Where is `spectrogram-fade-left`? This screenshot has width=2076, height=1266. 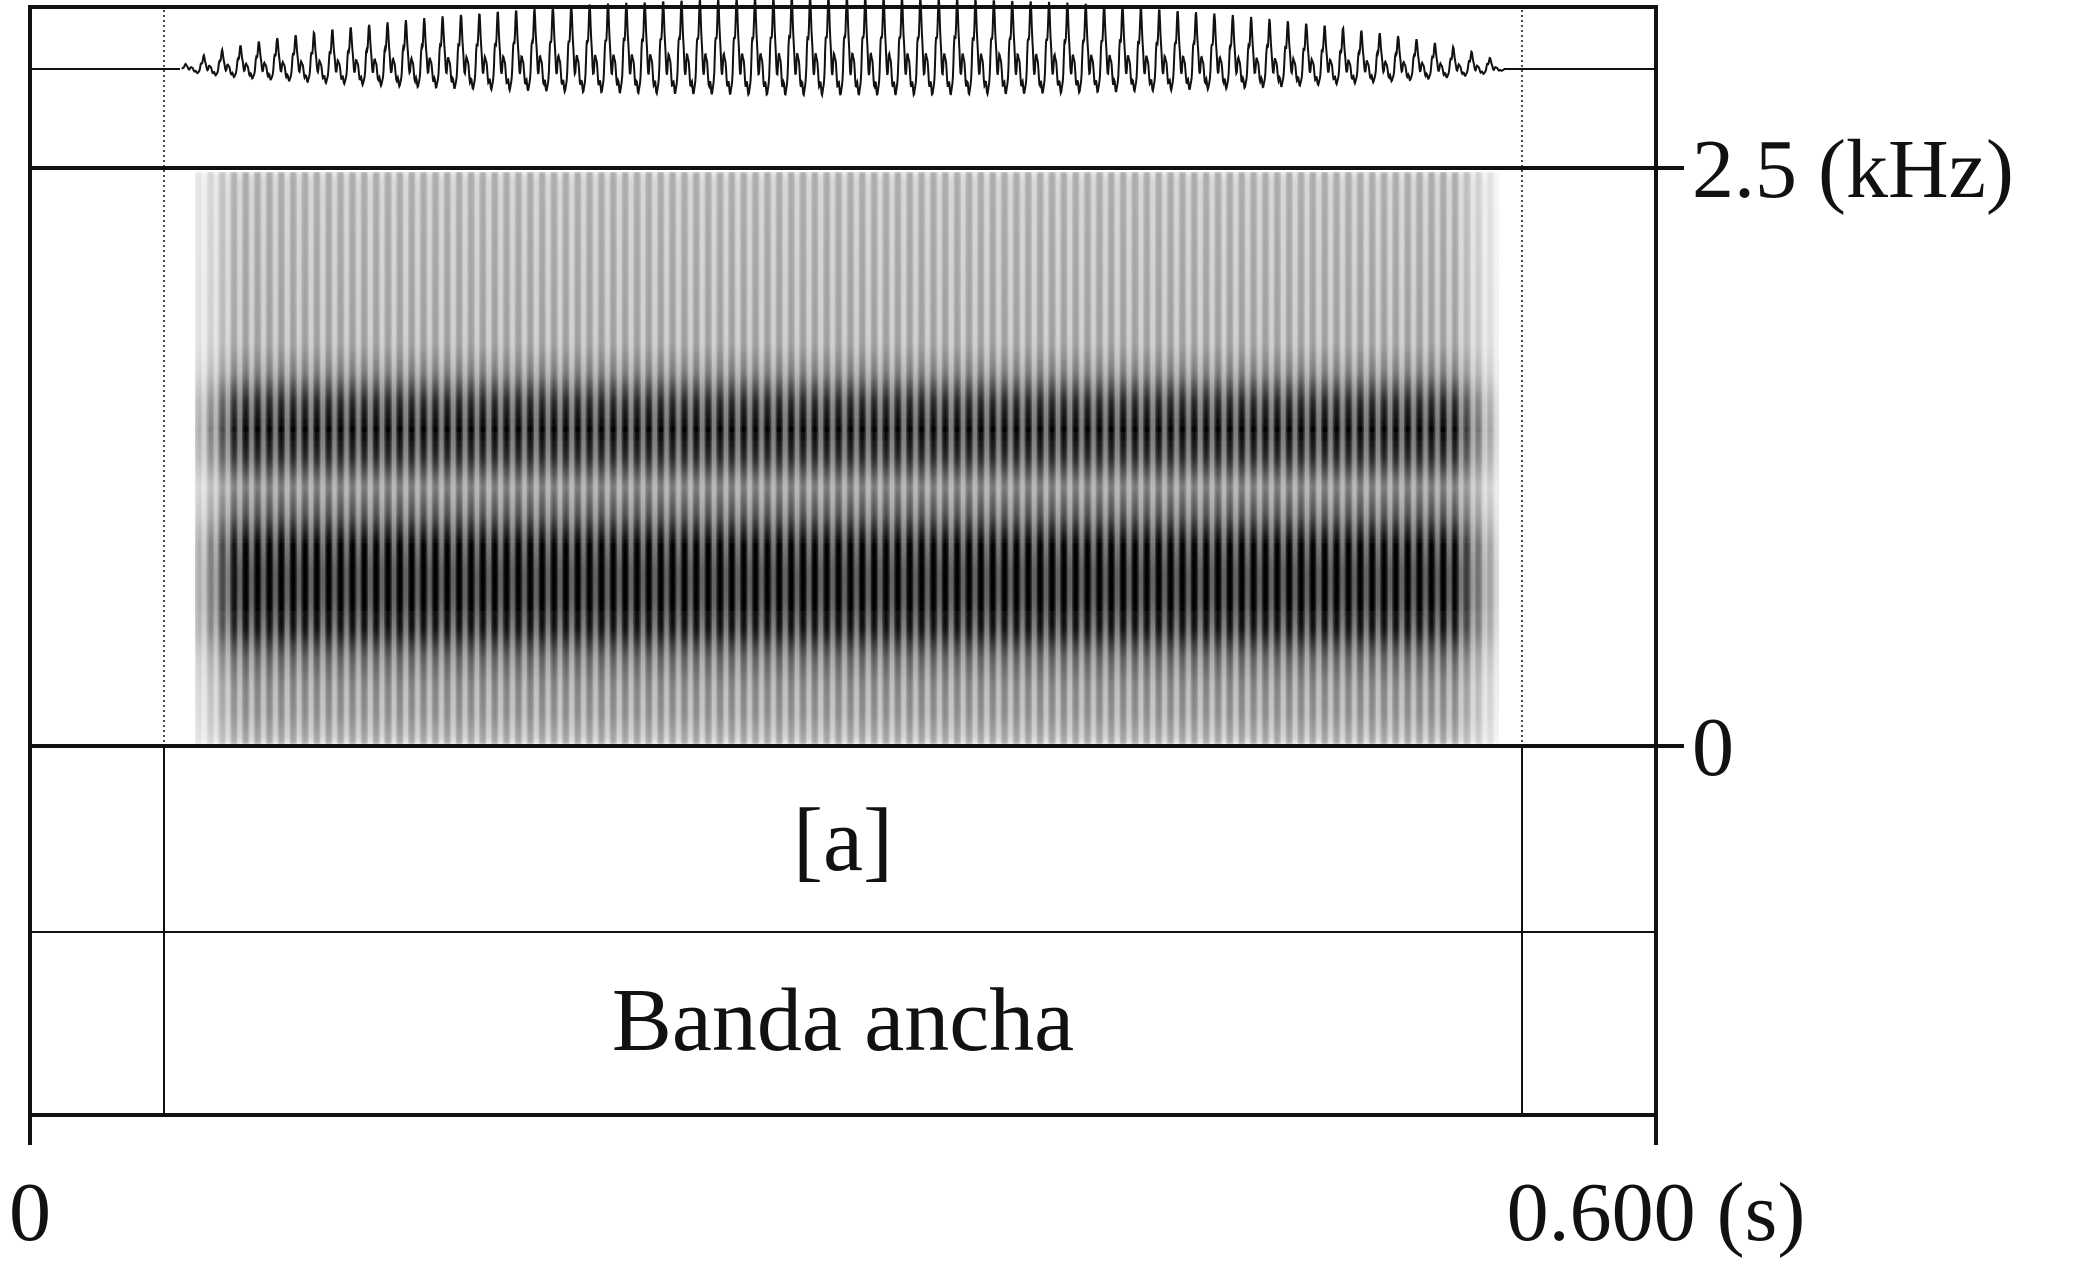
spectrogram-fade-left is located at coordinates (216, 458).